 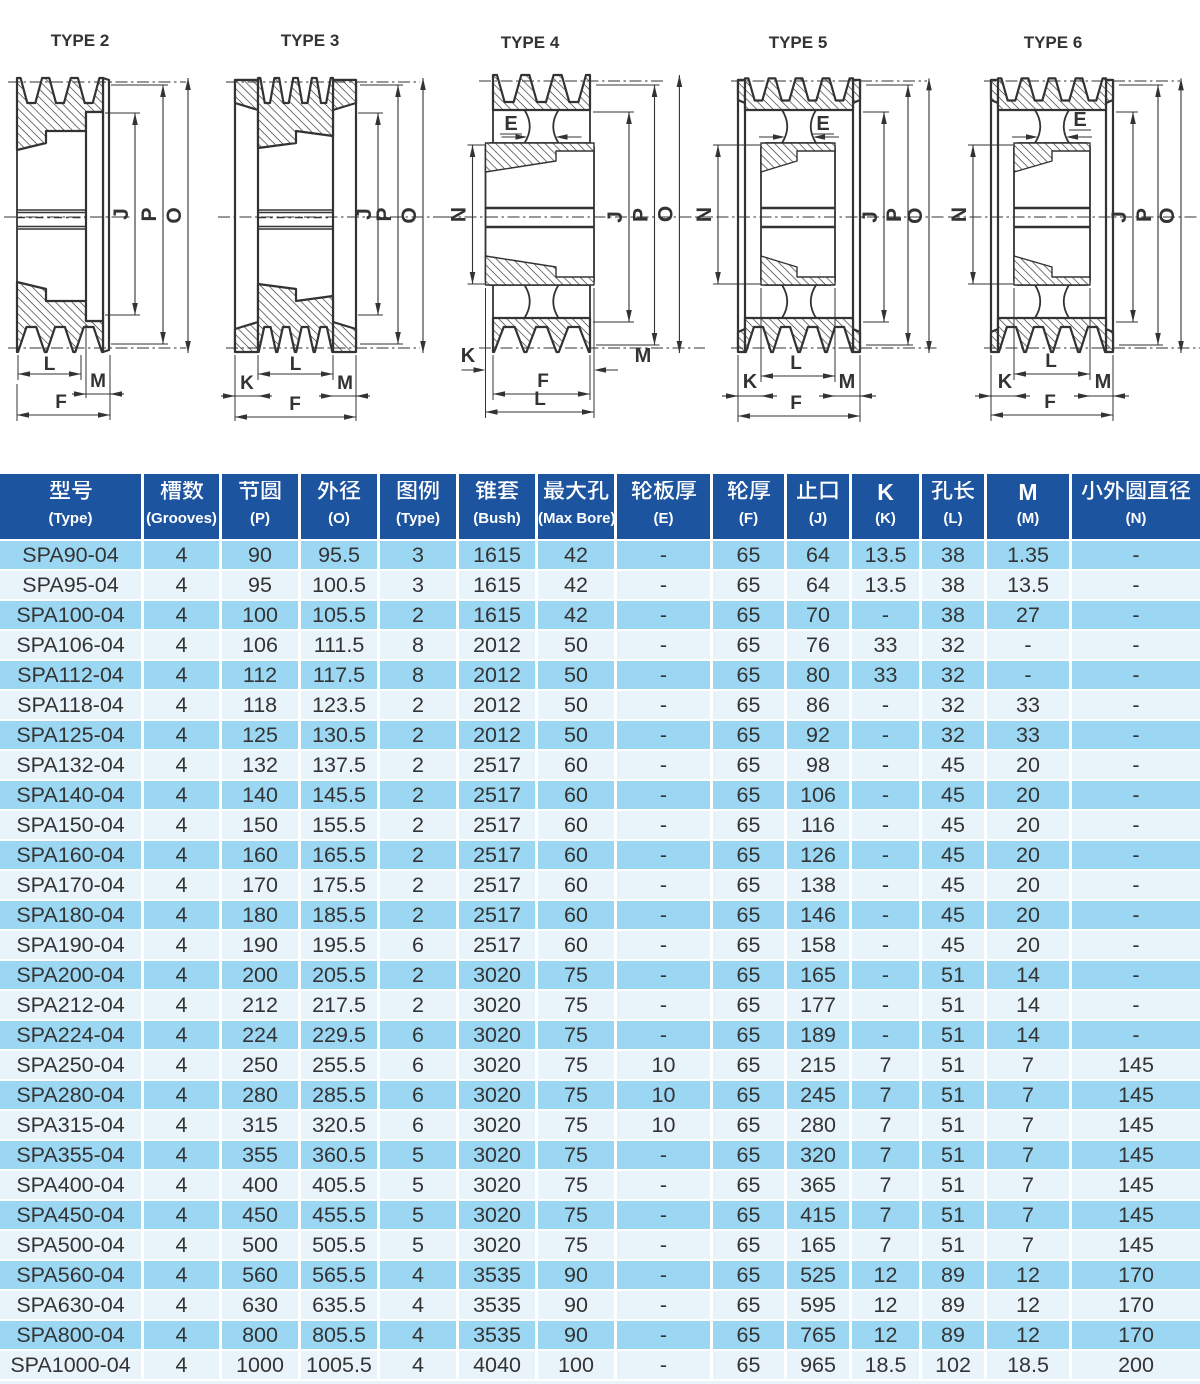 I want to click on svg-text: TYPE 6, so click(x=1053, y=42).